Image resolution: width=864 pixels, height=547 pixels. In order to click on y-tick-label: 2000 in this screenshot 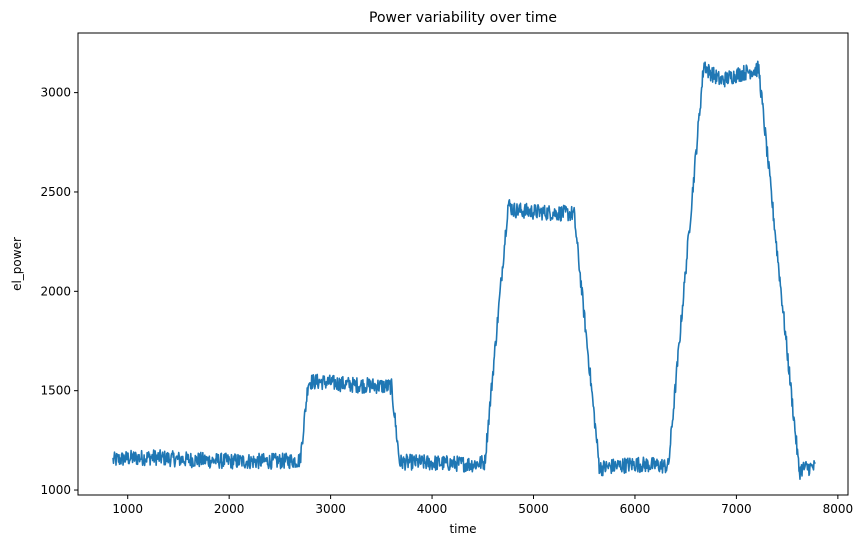, I will do `click(55, 291)`.